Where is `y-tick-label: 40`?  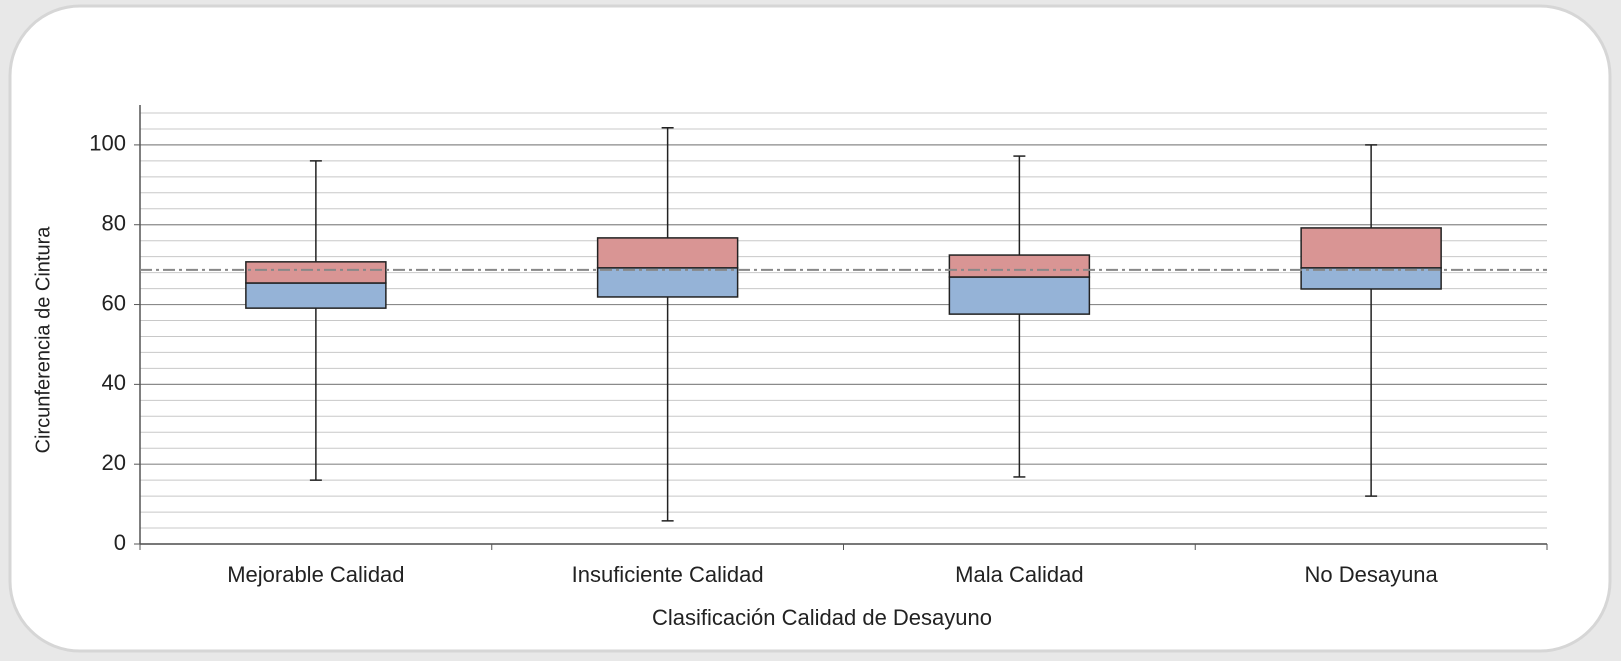 y-tick-label: 40 is located at coordinates (114, 382).